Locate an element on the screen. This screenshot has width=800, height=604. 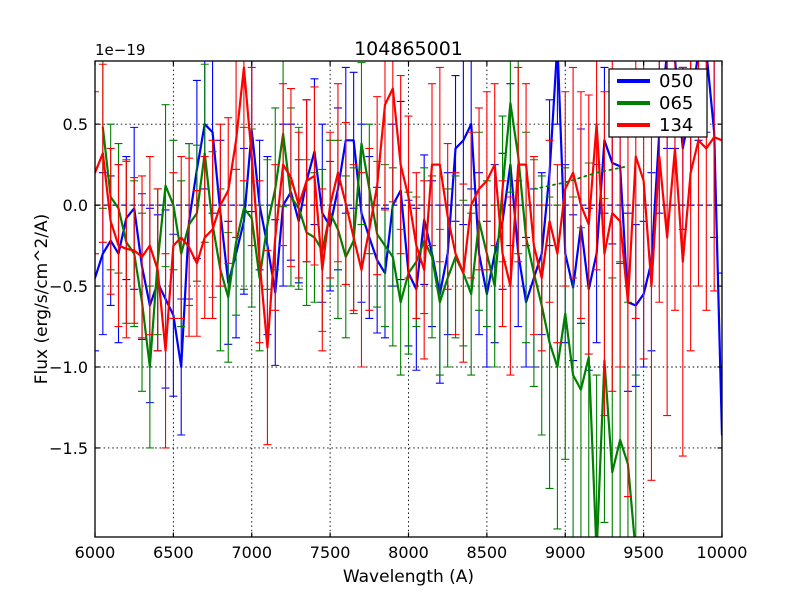
x-tick-label-7500: 7500 is located at coordinates (330, 552).